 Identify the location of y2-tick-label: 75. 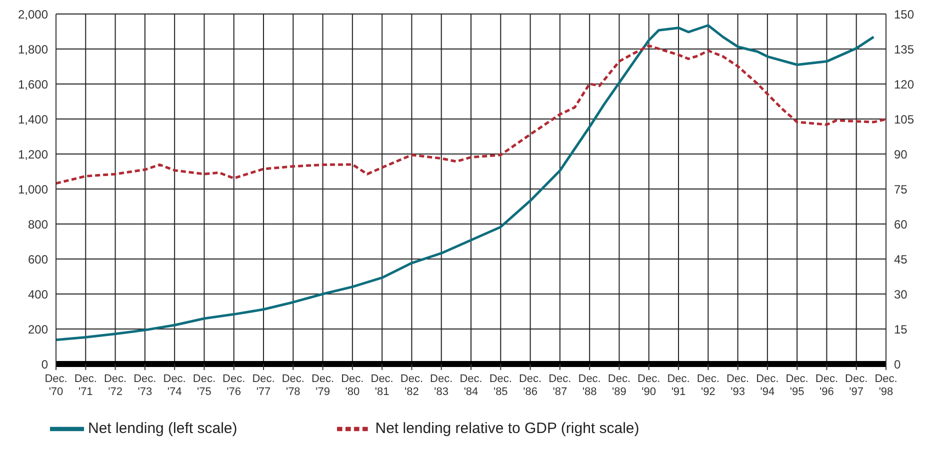
(901, 189).